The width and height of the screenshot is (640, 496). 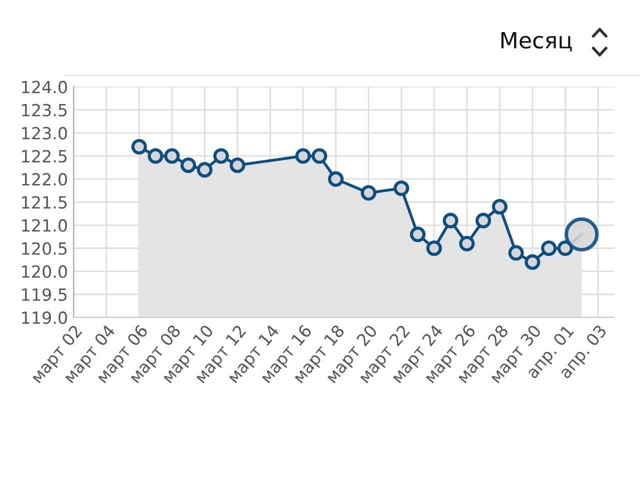 What do you see at coordinates (44, 294) in the screenshot?
I see `y-tick-label: 119.5` at bounding box center [44, 294].